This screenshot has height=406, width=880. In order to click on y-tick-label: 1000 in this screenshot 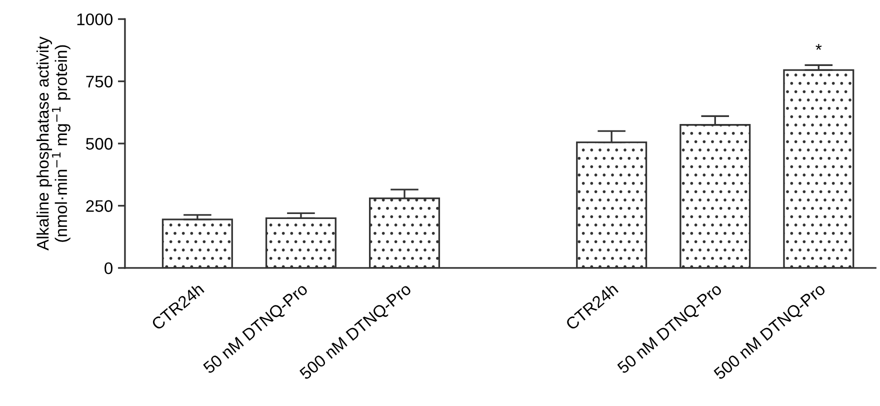, I will do `click(95, 19)`.